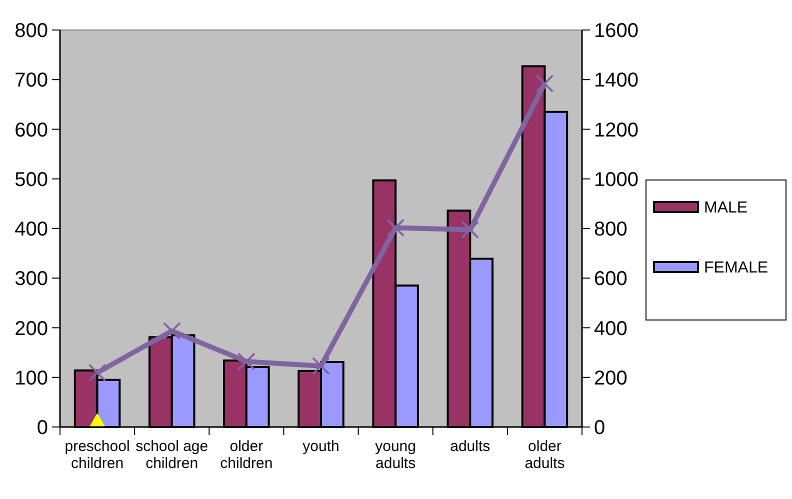 The image size is (792, 499). What do you see at coordinates (726, 208) in the screenshot?
I see `legend-label: MALE` at bounding box center [726, 208].